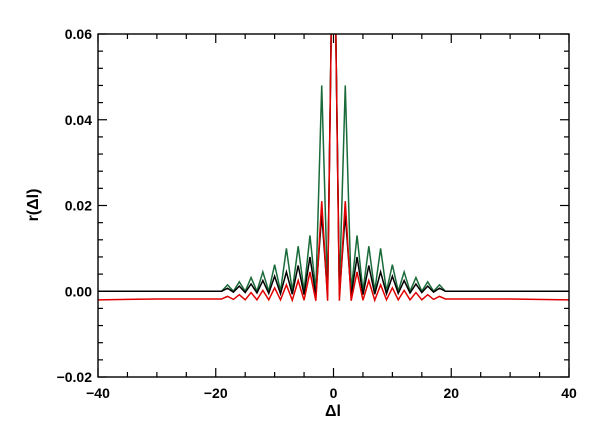 Image resolution: width=598 pixels, height=441 pixels. What do you see at coordinates (216, 393) in the screenshot?
I see `x-tick-label: −20` at bounding box center [216, 393].